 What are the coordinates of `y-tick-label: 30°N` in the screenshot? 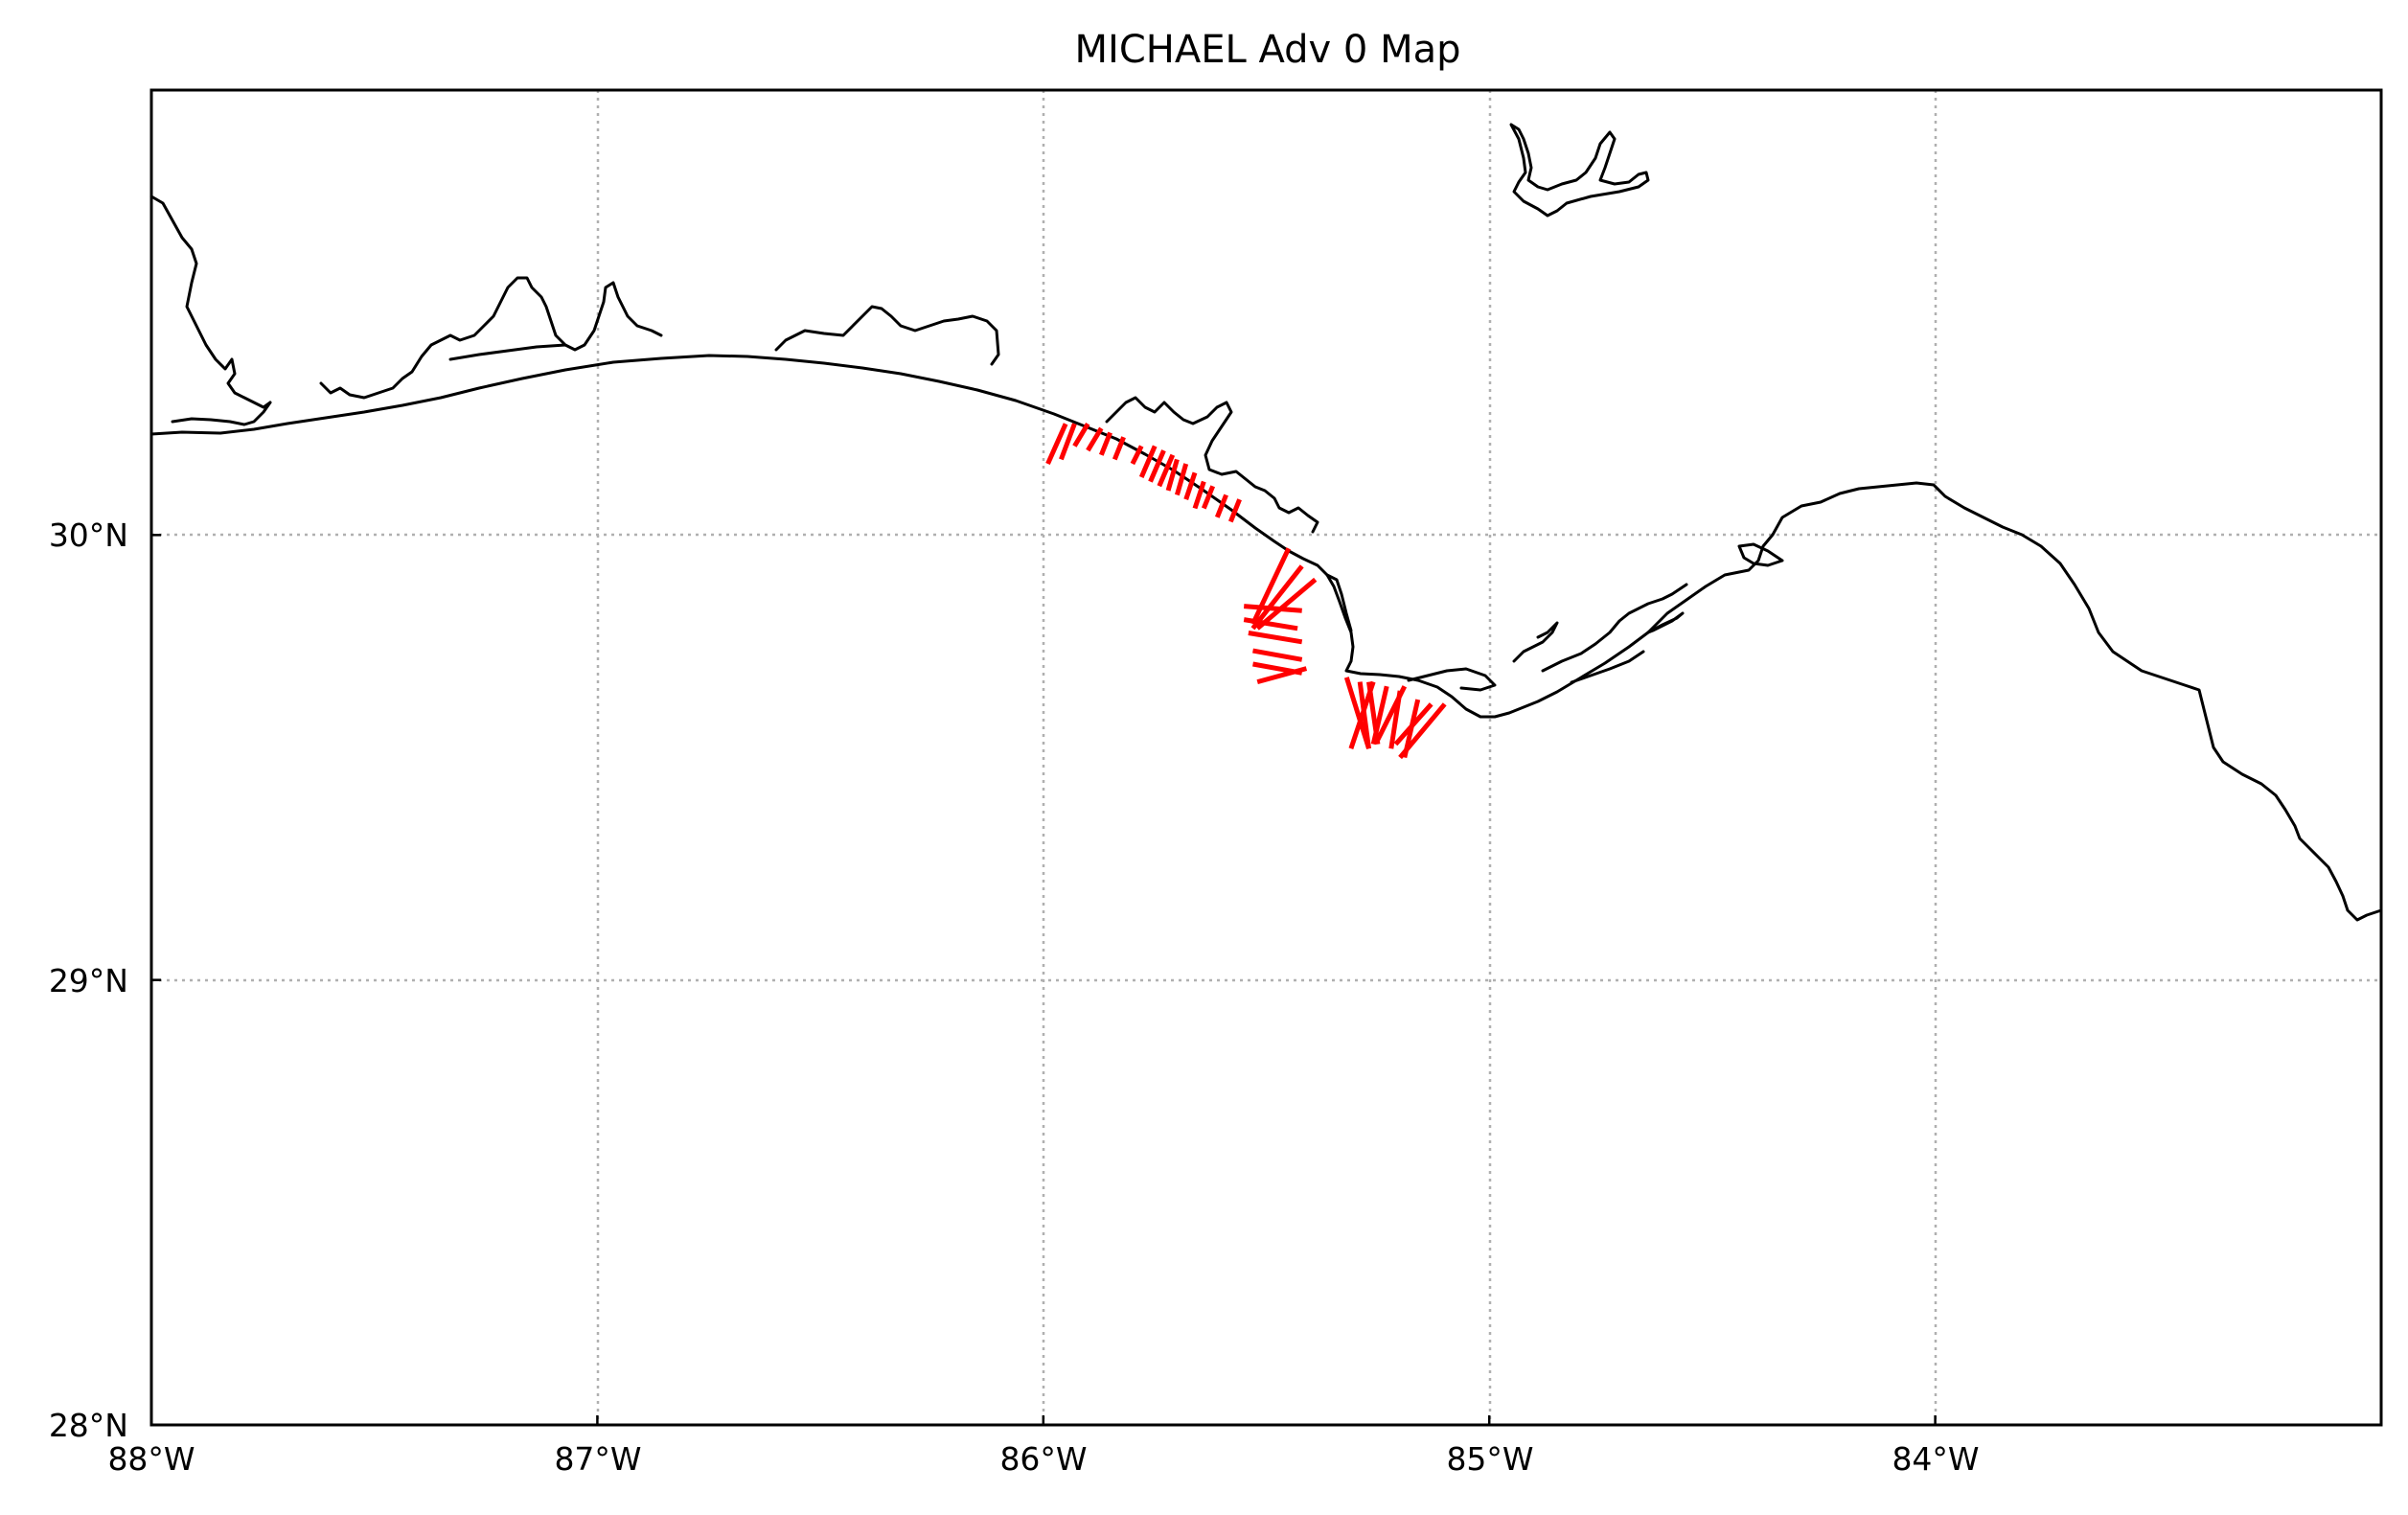 It's located at (88, 535).